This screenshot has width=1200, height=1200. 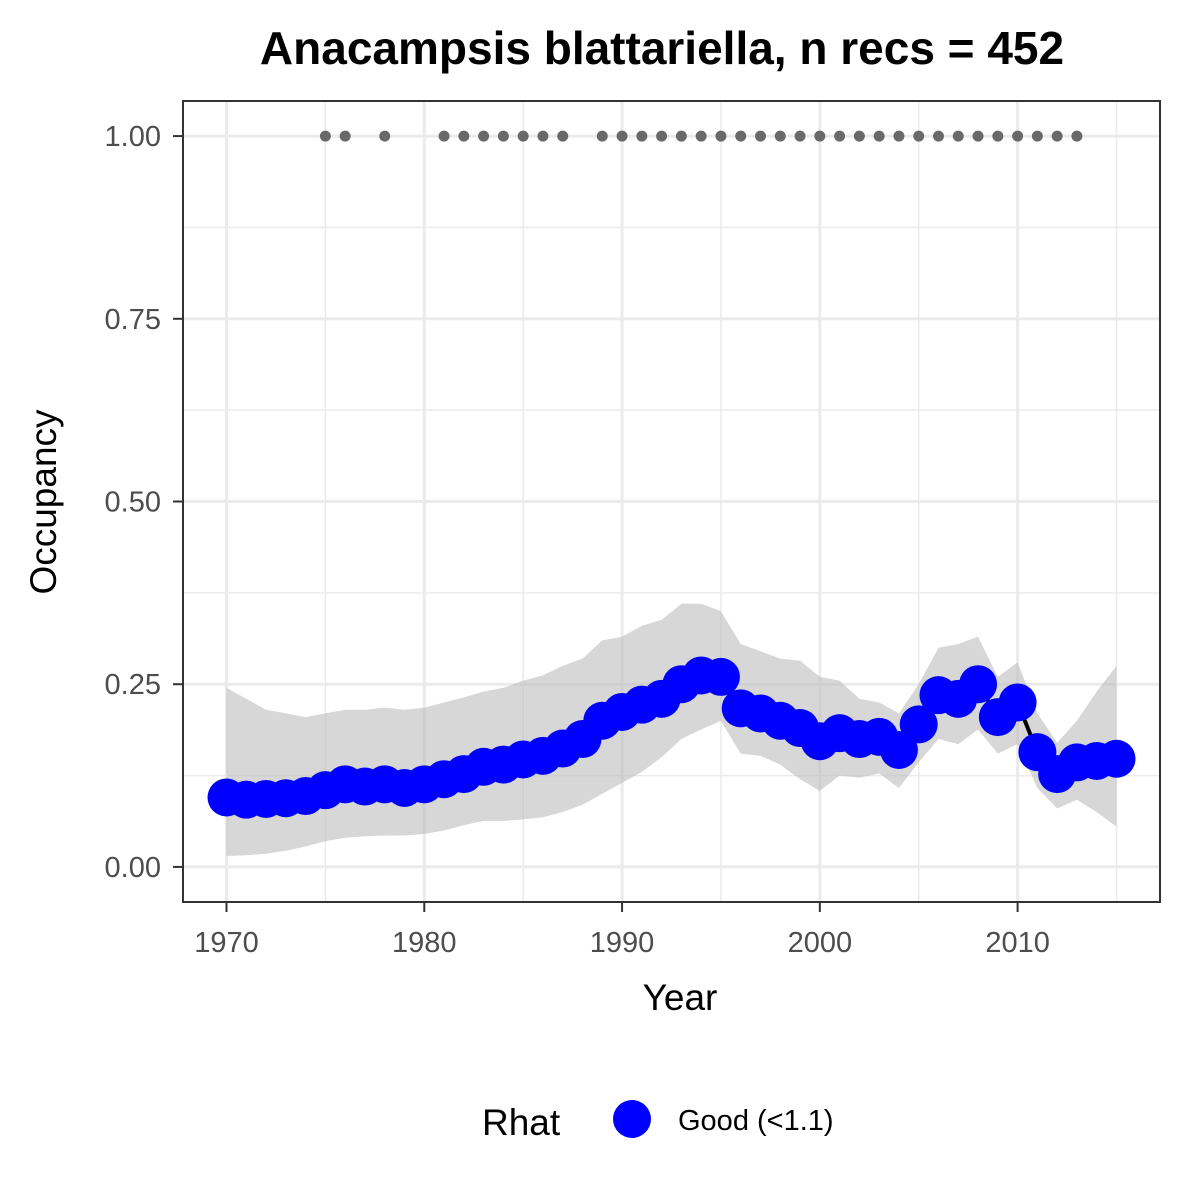 I want to click on legend-key-good, so click(x=632, y=1119).